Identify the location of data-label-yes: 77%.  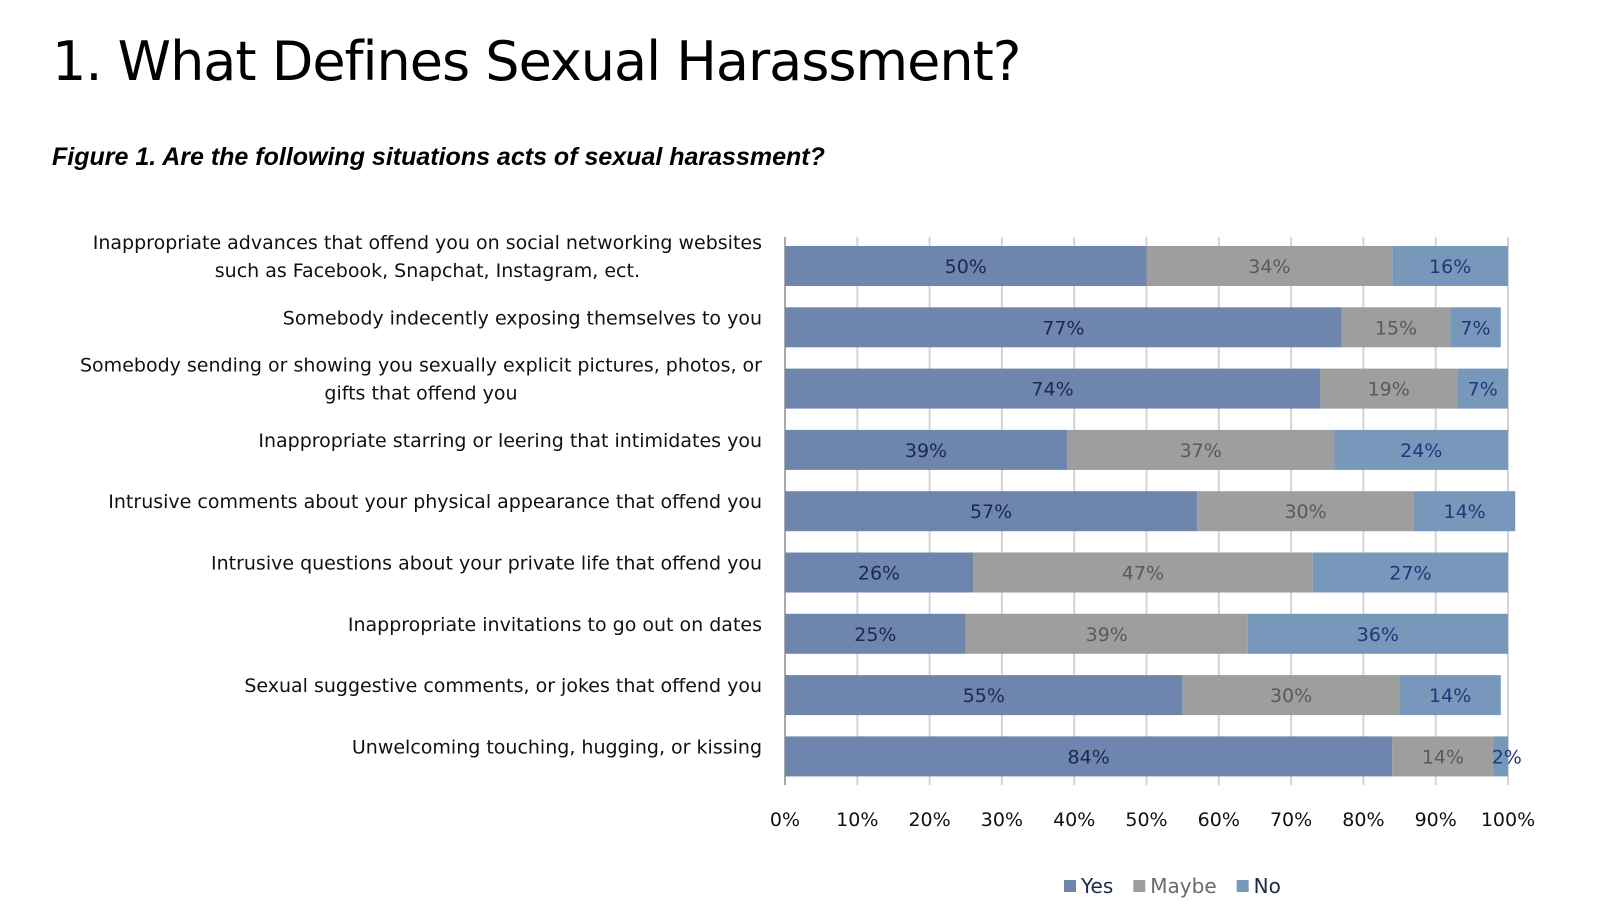
(1063, 328).